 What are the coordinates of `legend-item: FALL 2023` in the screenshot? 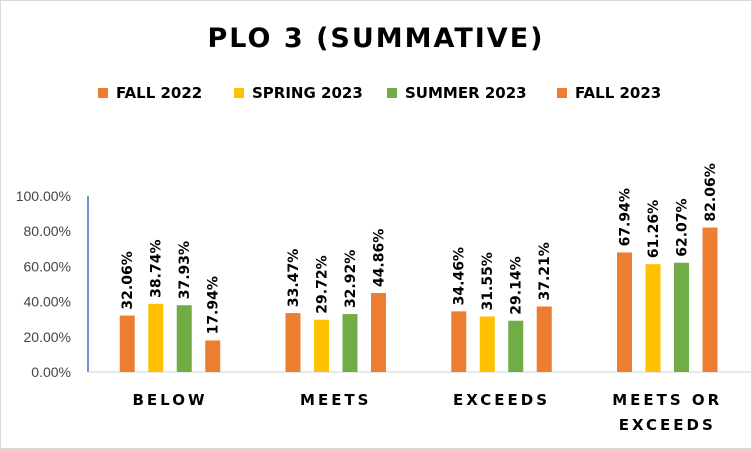 It's located at (609, 93).